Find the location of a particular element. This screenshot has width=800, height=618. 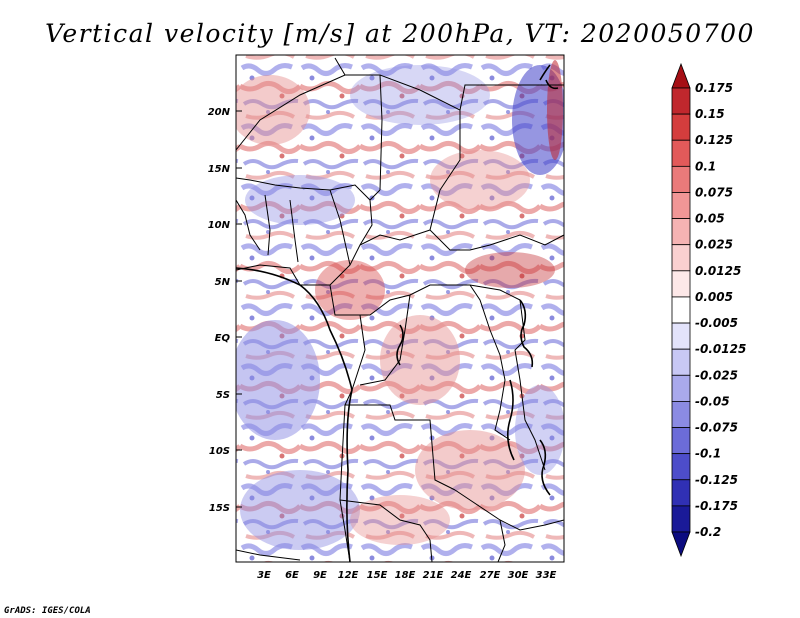

colorbar-label: 0.1 is located at coordinates (705, 166).